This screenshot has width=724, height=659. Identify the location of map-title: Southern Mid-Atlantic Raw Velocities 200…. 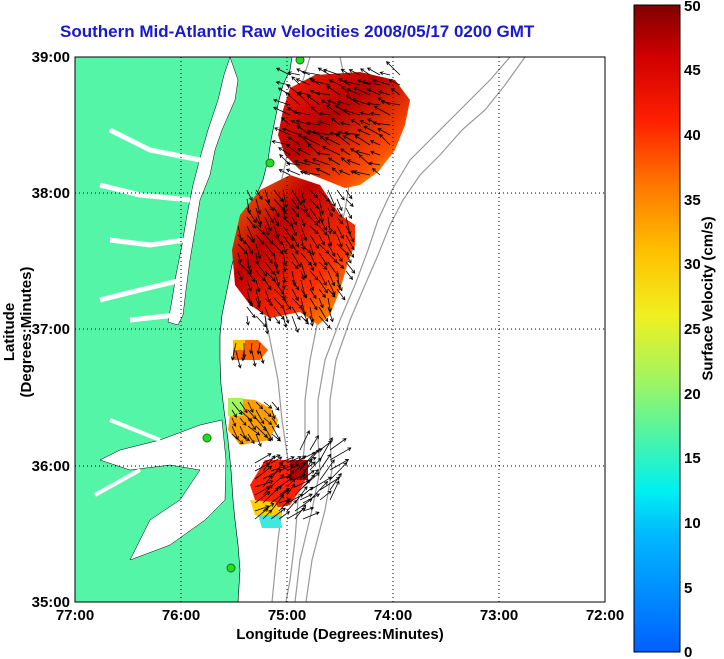
(297, 31).